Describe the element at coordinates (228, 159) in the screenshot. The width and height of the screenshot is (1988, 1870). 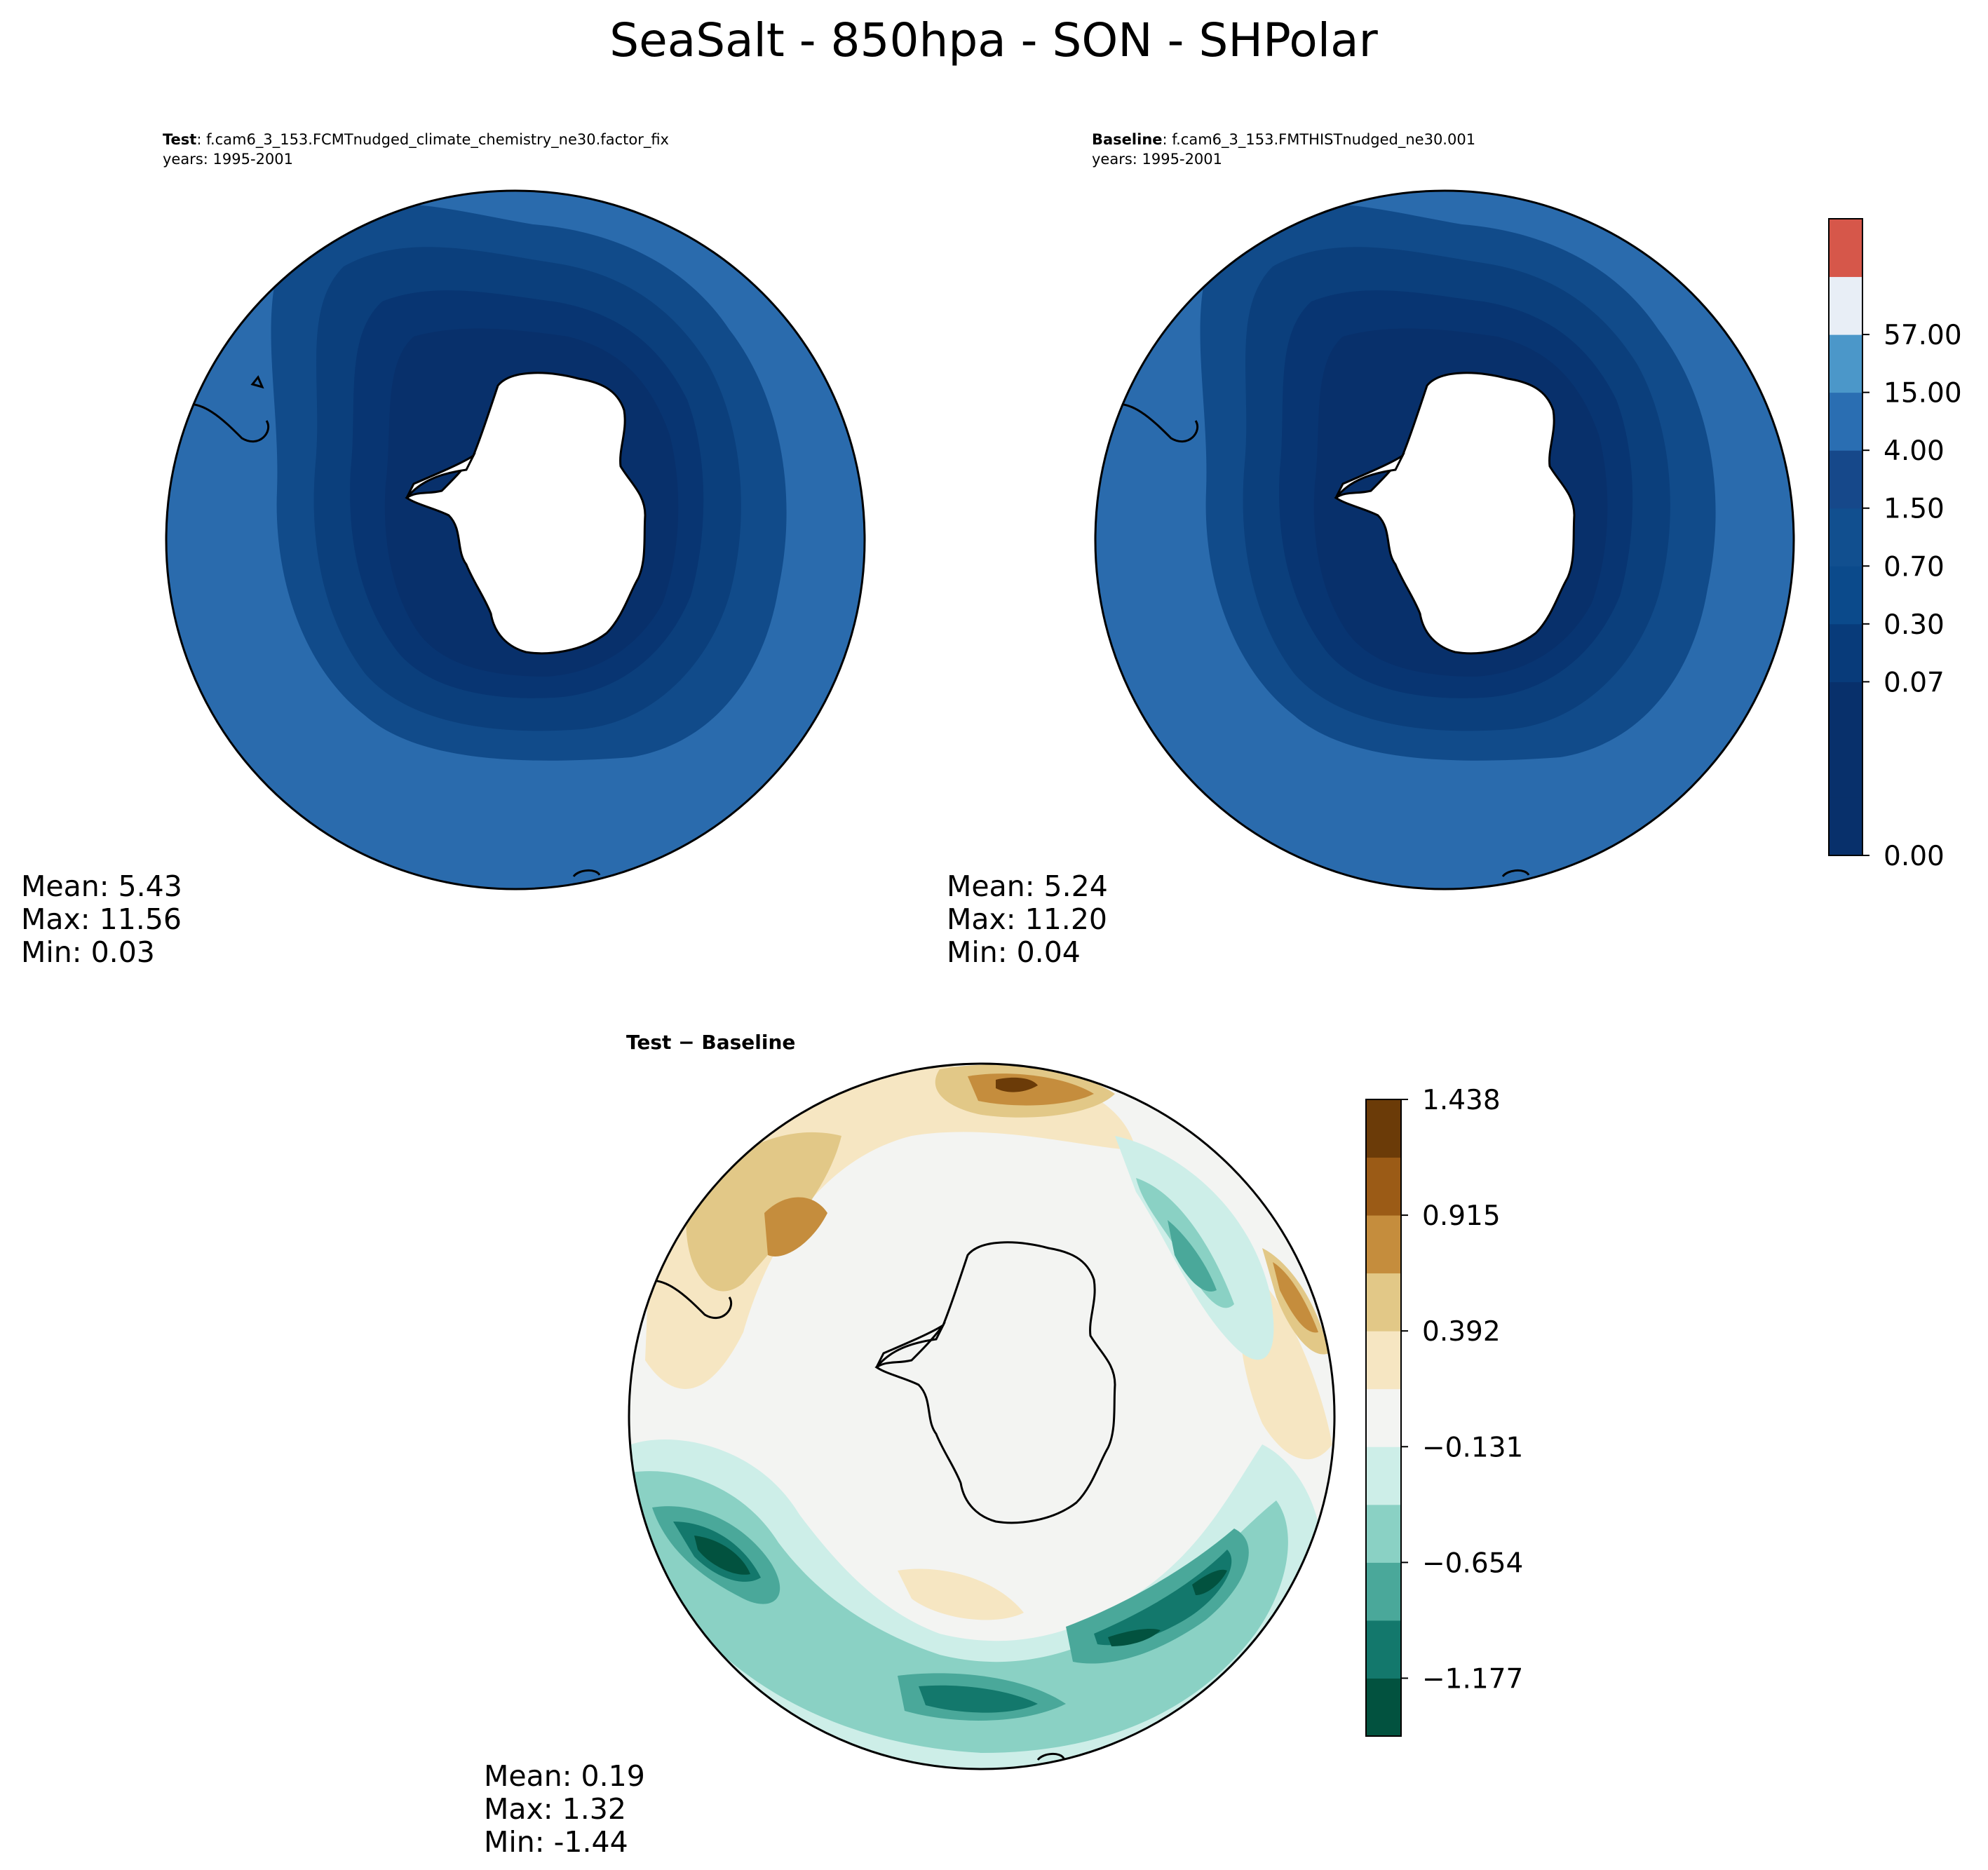
I see `test-years: years: 1995-2001` at that location.